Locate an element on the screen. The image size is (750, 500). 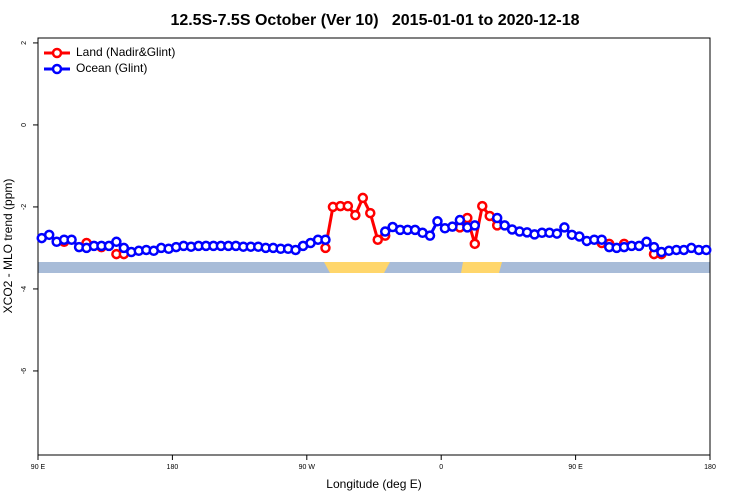
y-tick-label: -2 is located at coordinates (24, 207).